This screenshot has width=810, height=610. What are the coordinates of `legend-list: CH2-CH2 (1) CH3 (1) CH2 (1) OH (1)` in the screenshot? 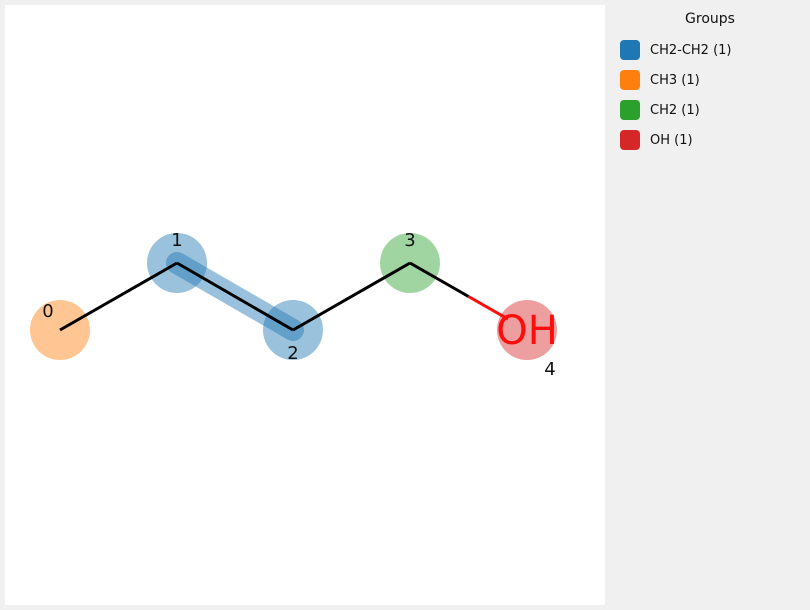 It's located at (676, 95).